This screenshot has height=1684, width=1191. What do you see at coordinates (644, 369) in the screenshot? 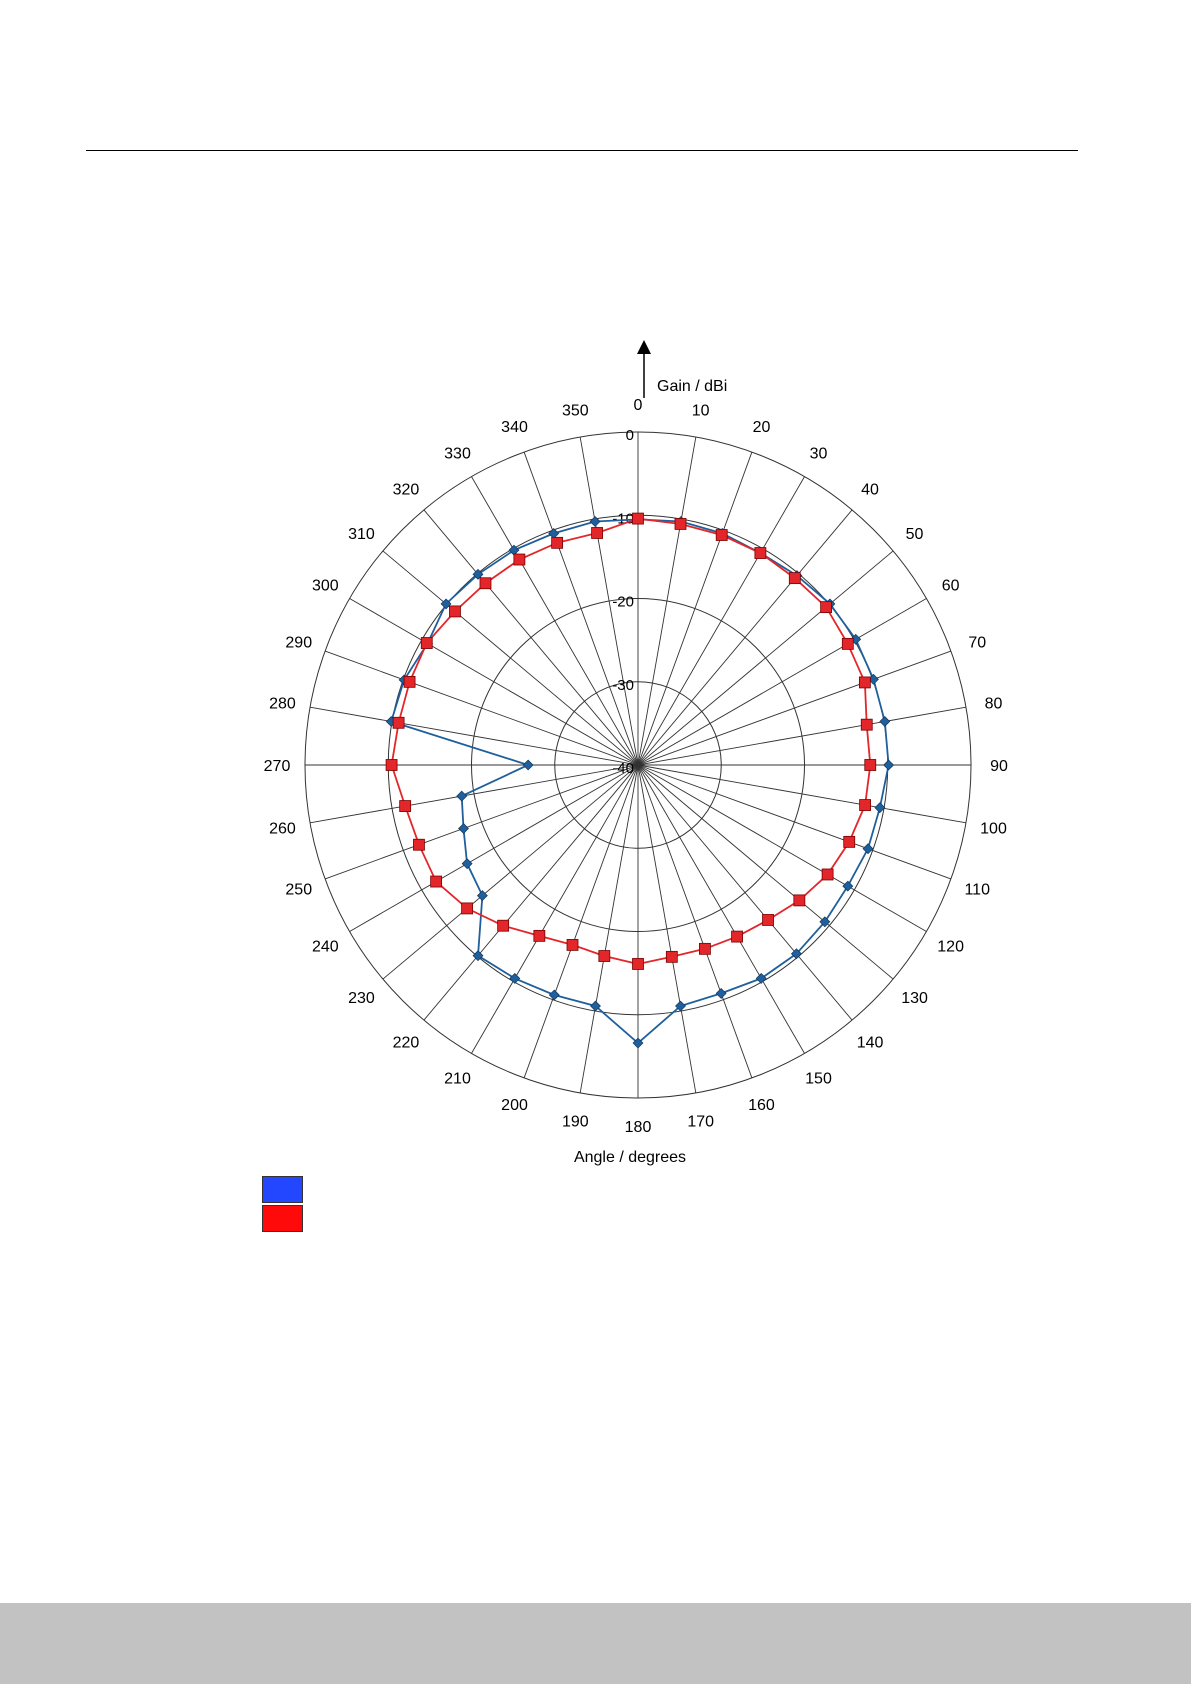
I see `radial-axis-arrow` at bounding box center [644, 369].